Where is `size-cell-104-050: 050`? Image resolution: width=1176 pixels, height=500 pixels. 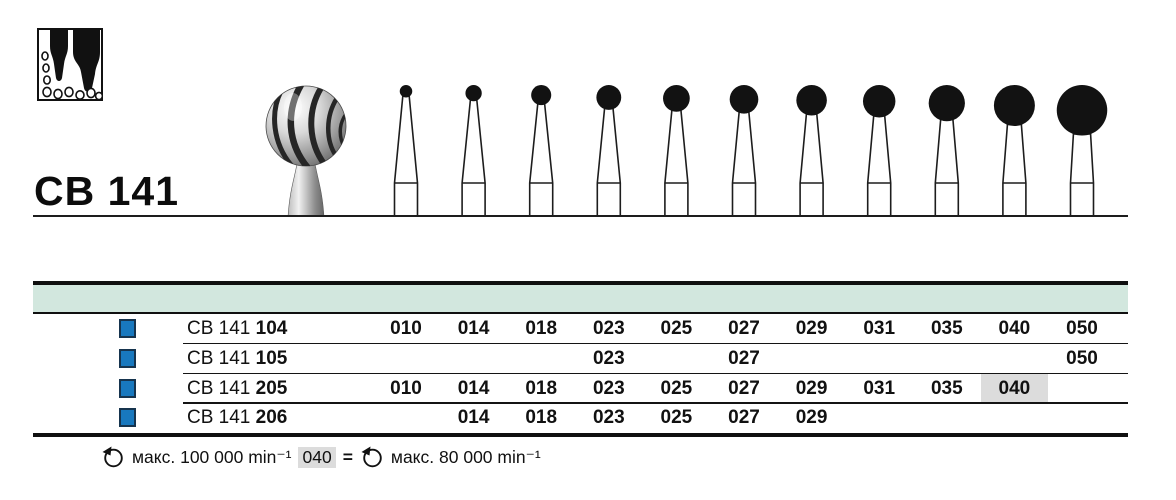 size-cell-104-050: 050 is located at coordinates (1082, 328).